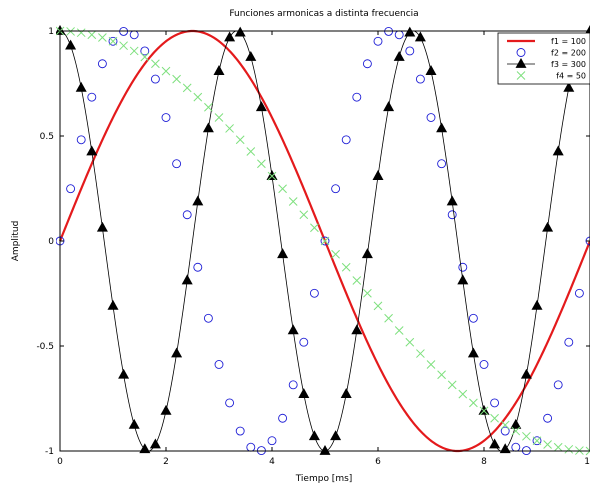 The width and height of the screenshot is (590, 486). What do you see at coordinates (49, 452) in the screenshot?
I see `y-tick-label: -1` at bounding box center [49, 452].